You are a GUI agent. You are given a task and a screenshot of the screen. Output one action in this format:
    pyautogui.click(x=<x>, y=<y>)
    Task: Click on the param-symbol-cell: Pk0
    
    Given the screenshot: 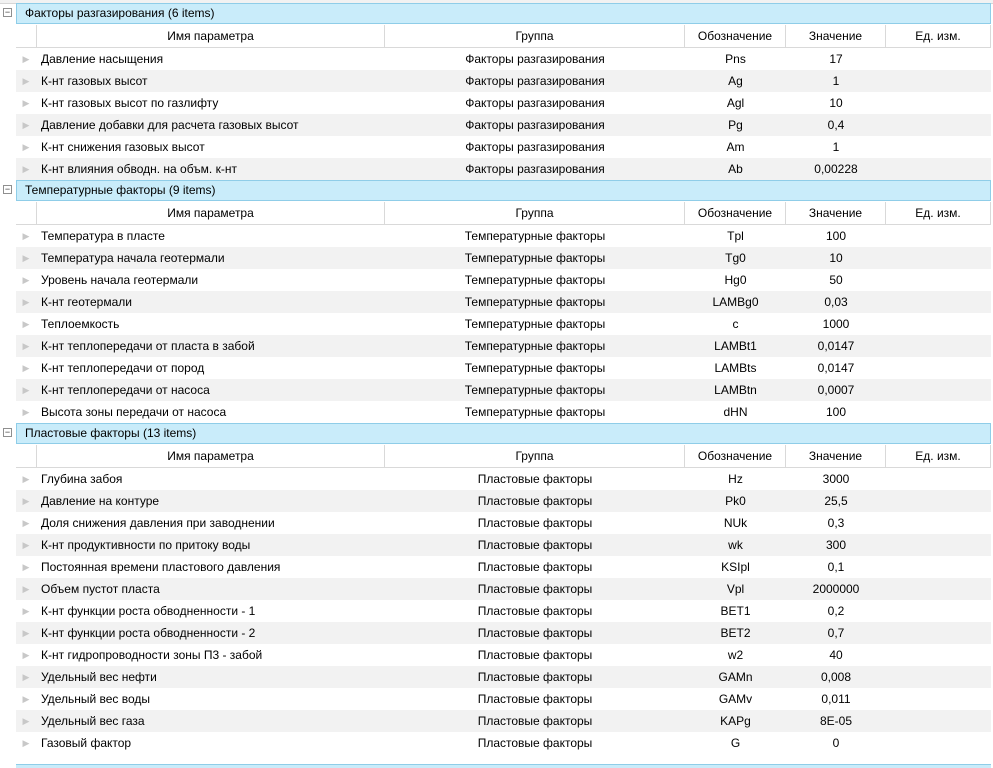 What is the action you would take?
    pyautogui.click(x=735, y=501)
    